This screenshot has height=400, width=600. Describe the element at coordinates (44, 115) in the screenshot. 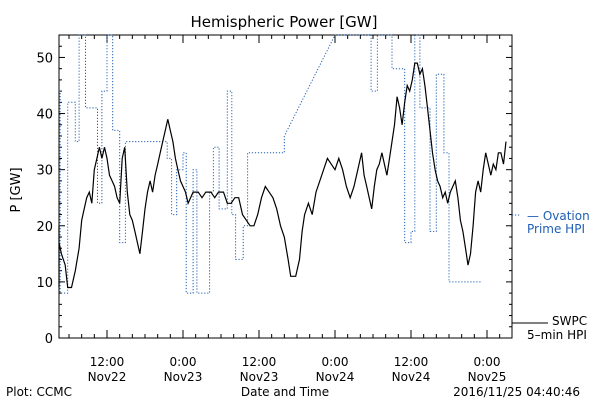

I see `y-tick-label: 40` at that location.